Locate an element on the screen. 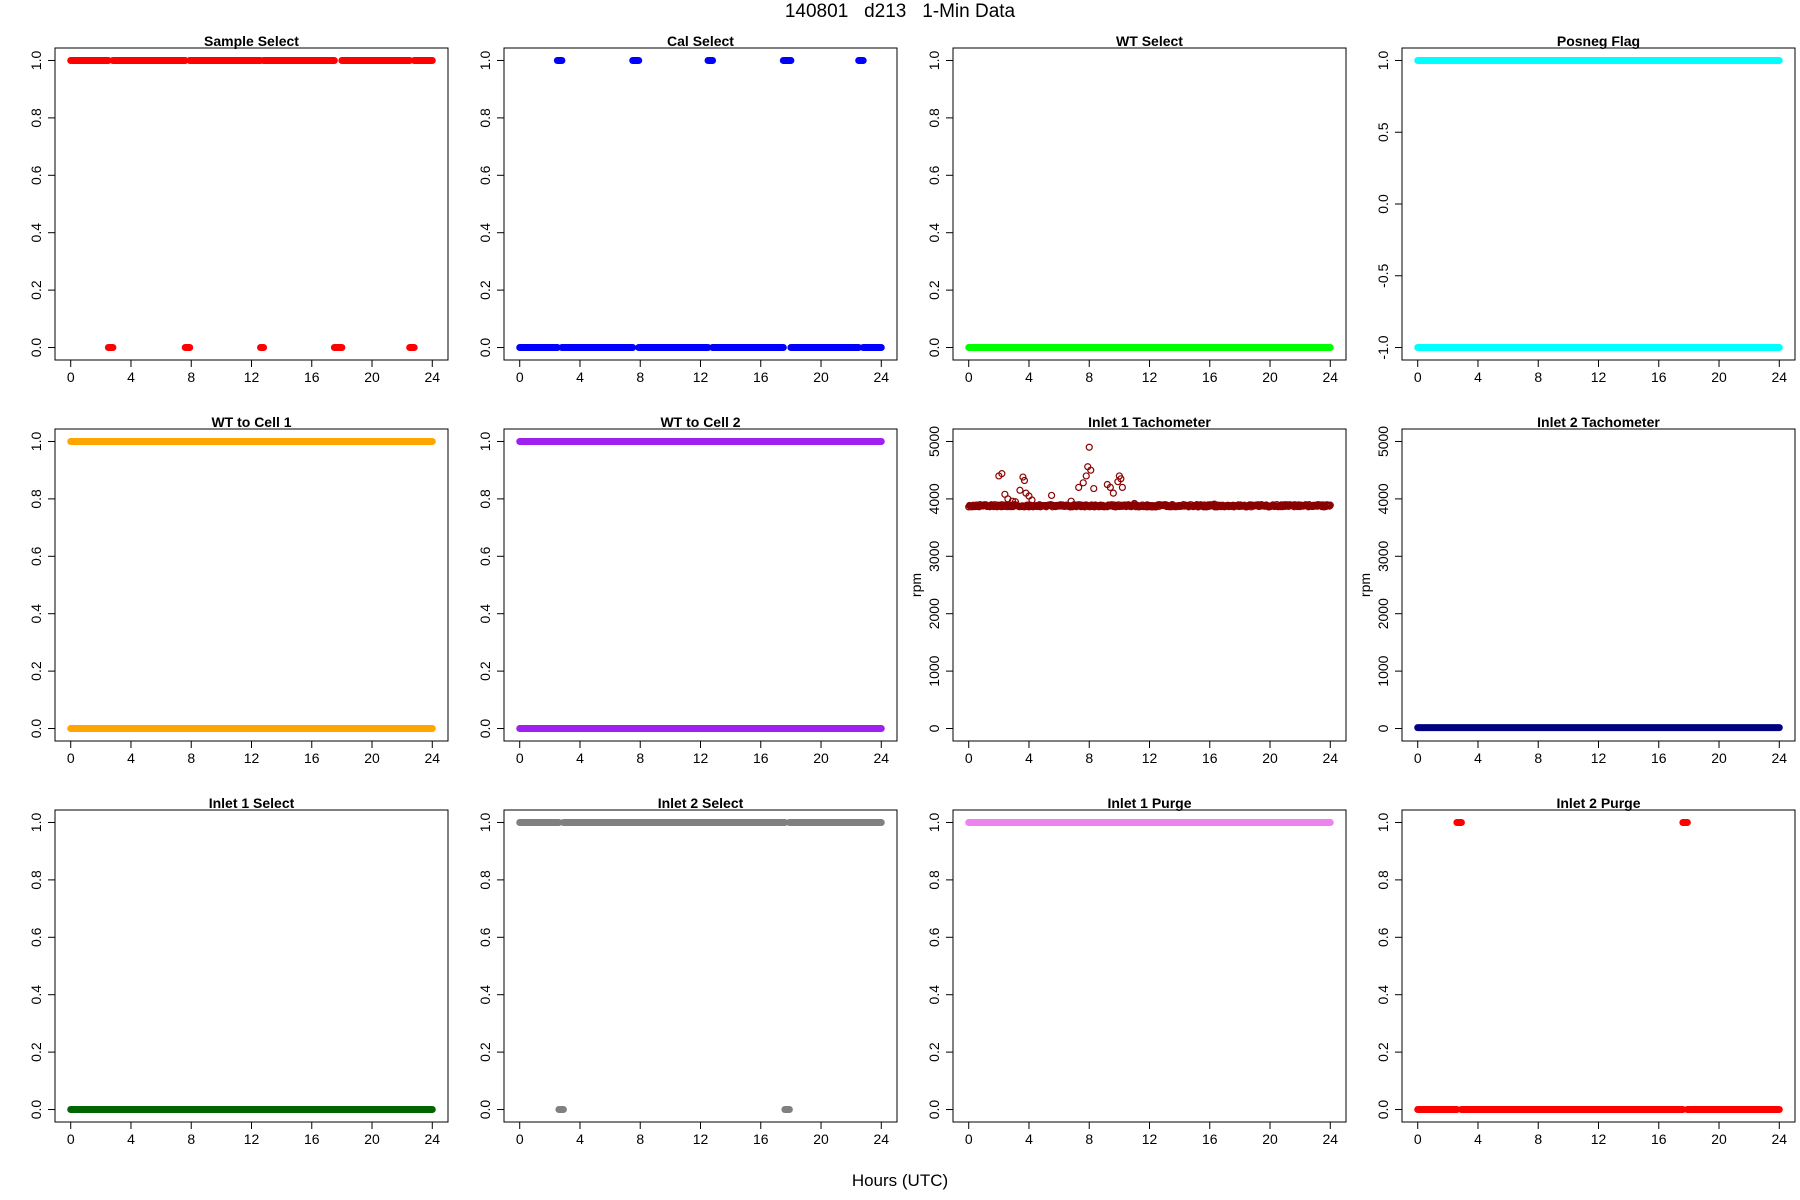 The height and width of the screenshot is (1200, 1800). x-axis-label: Hours (UTC) is located at coordinates (900, 1180).